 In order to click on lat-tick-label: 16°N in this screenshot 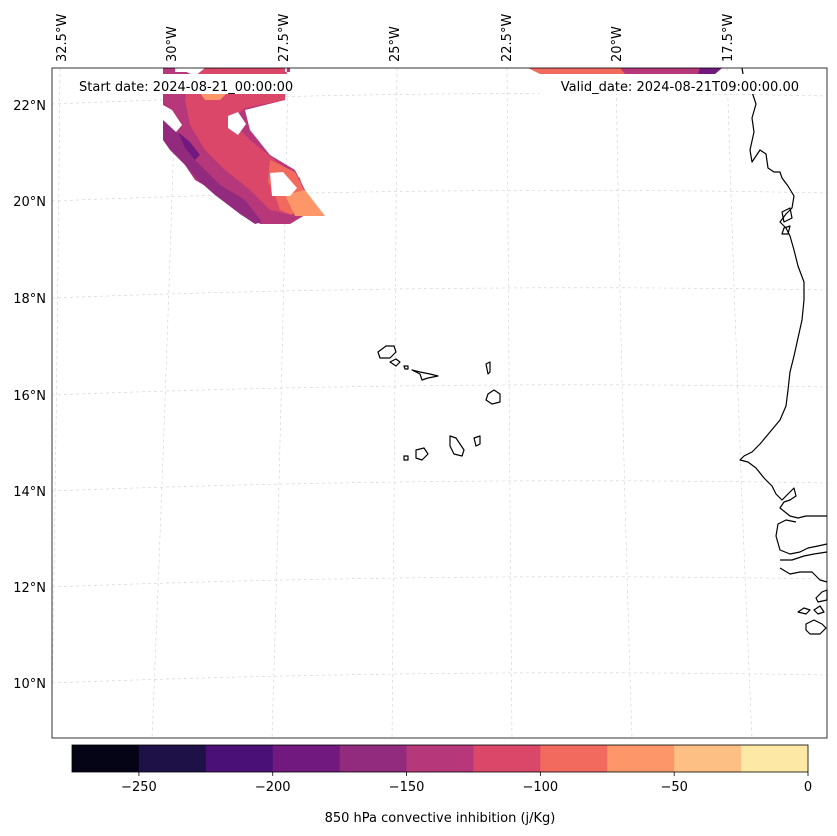, I will do `click(29, 396)`.